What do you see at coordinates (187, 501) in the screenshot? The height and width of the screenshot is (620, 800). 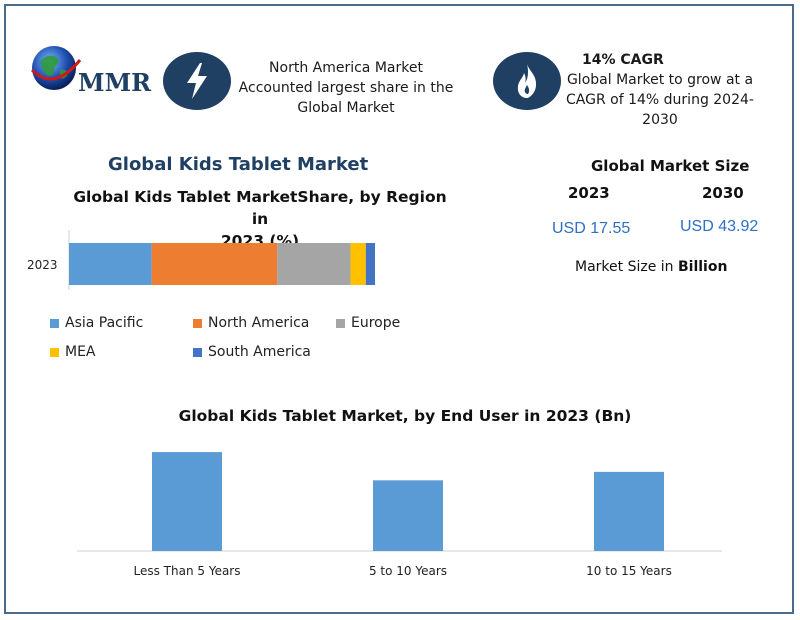 I see `bar-less-than-5-years` at bounding box center [187, 501].